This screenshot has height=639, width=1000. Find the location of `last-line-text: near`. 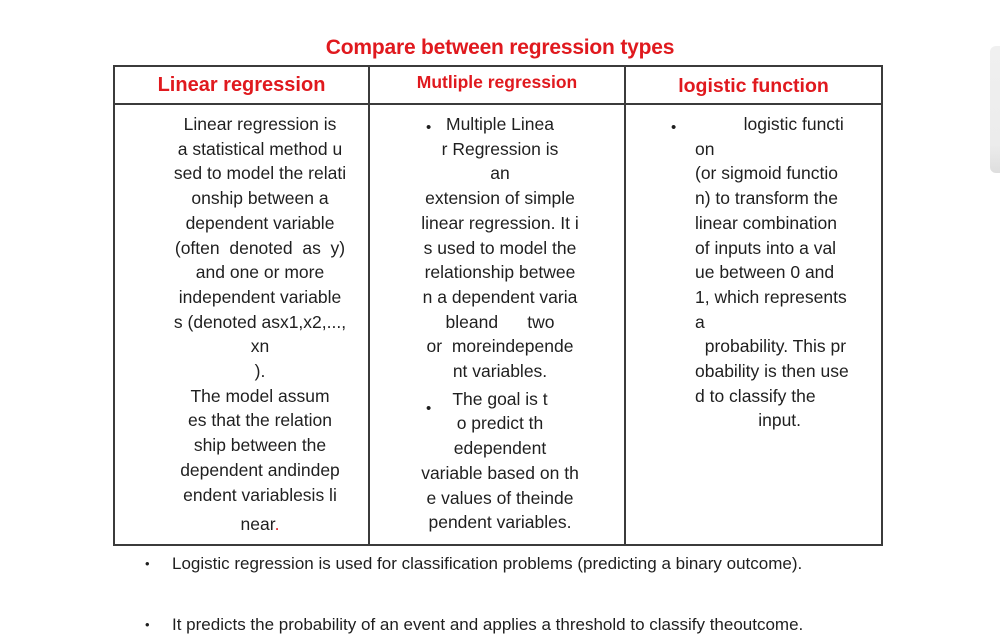

last-line-text: near is located at coordinates (257, 524).